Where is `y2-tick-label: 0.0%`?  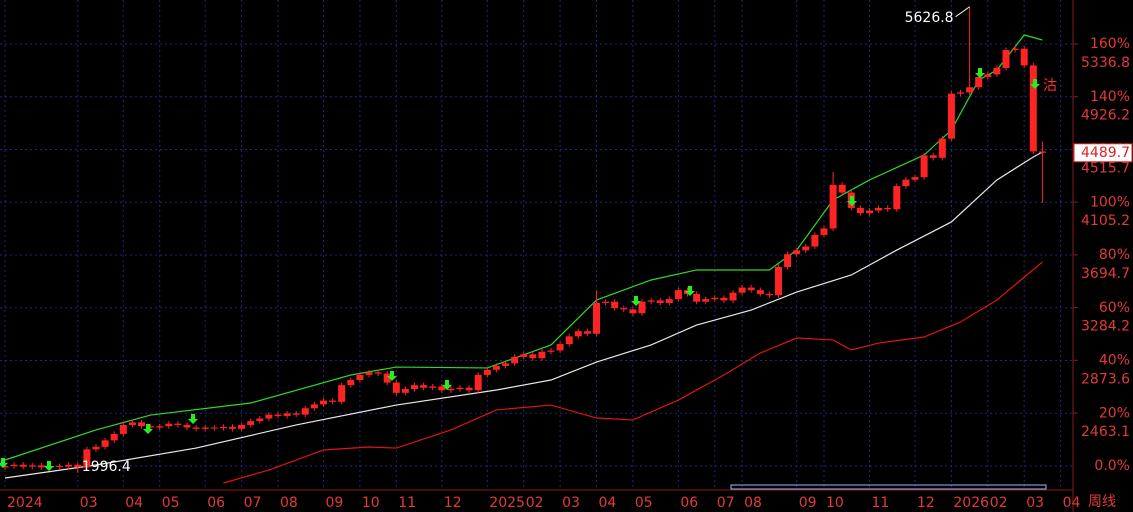 y2-tick-label: 0.0% is located at coordinates (1112, 466).